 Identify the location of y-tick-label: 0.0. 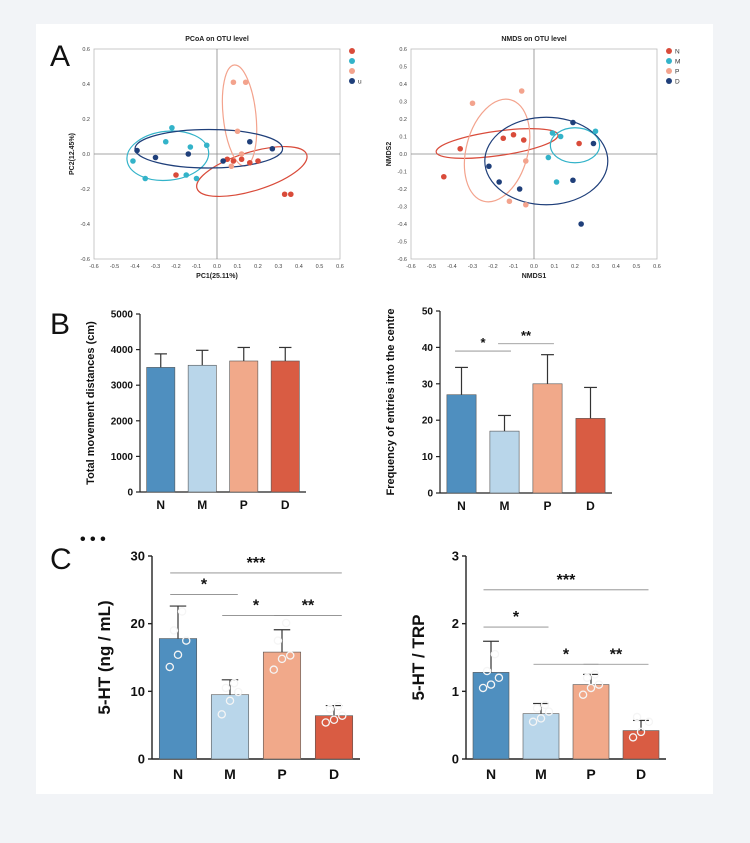
(86, 155).